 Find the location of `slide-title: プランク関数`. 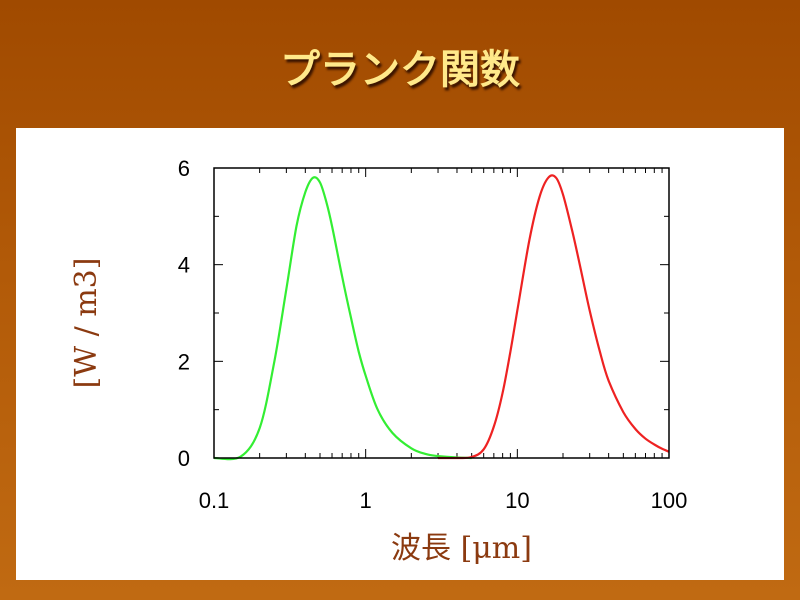

slide-title: プランク関数 is located at coordinates (400, 70).